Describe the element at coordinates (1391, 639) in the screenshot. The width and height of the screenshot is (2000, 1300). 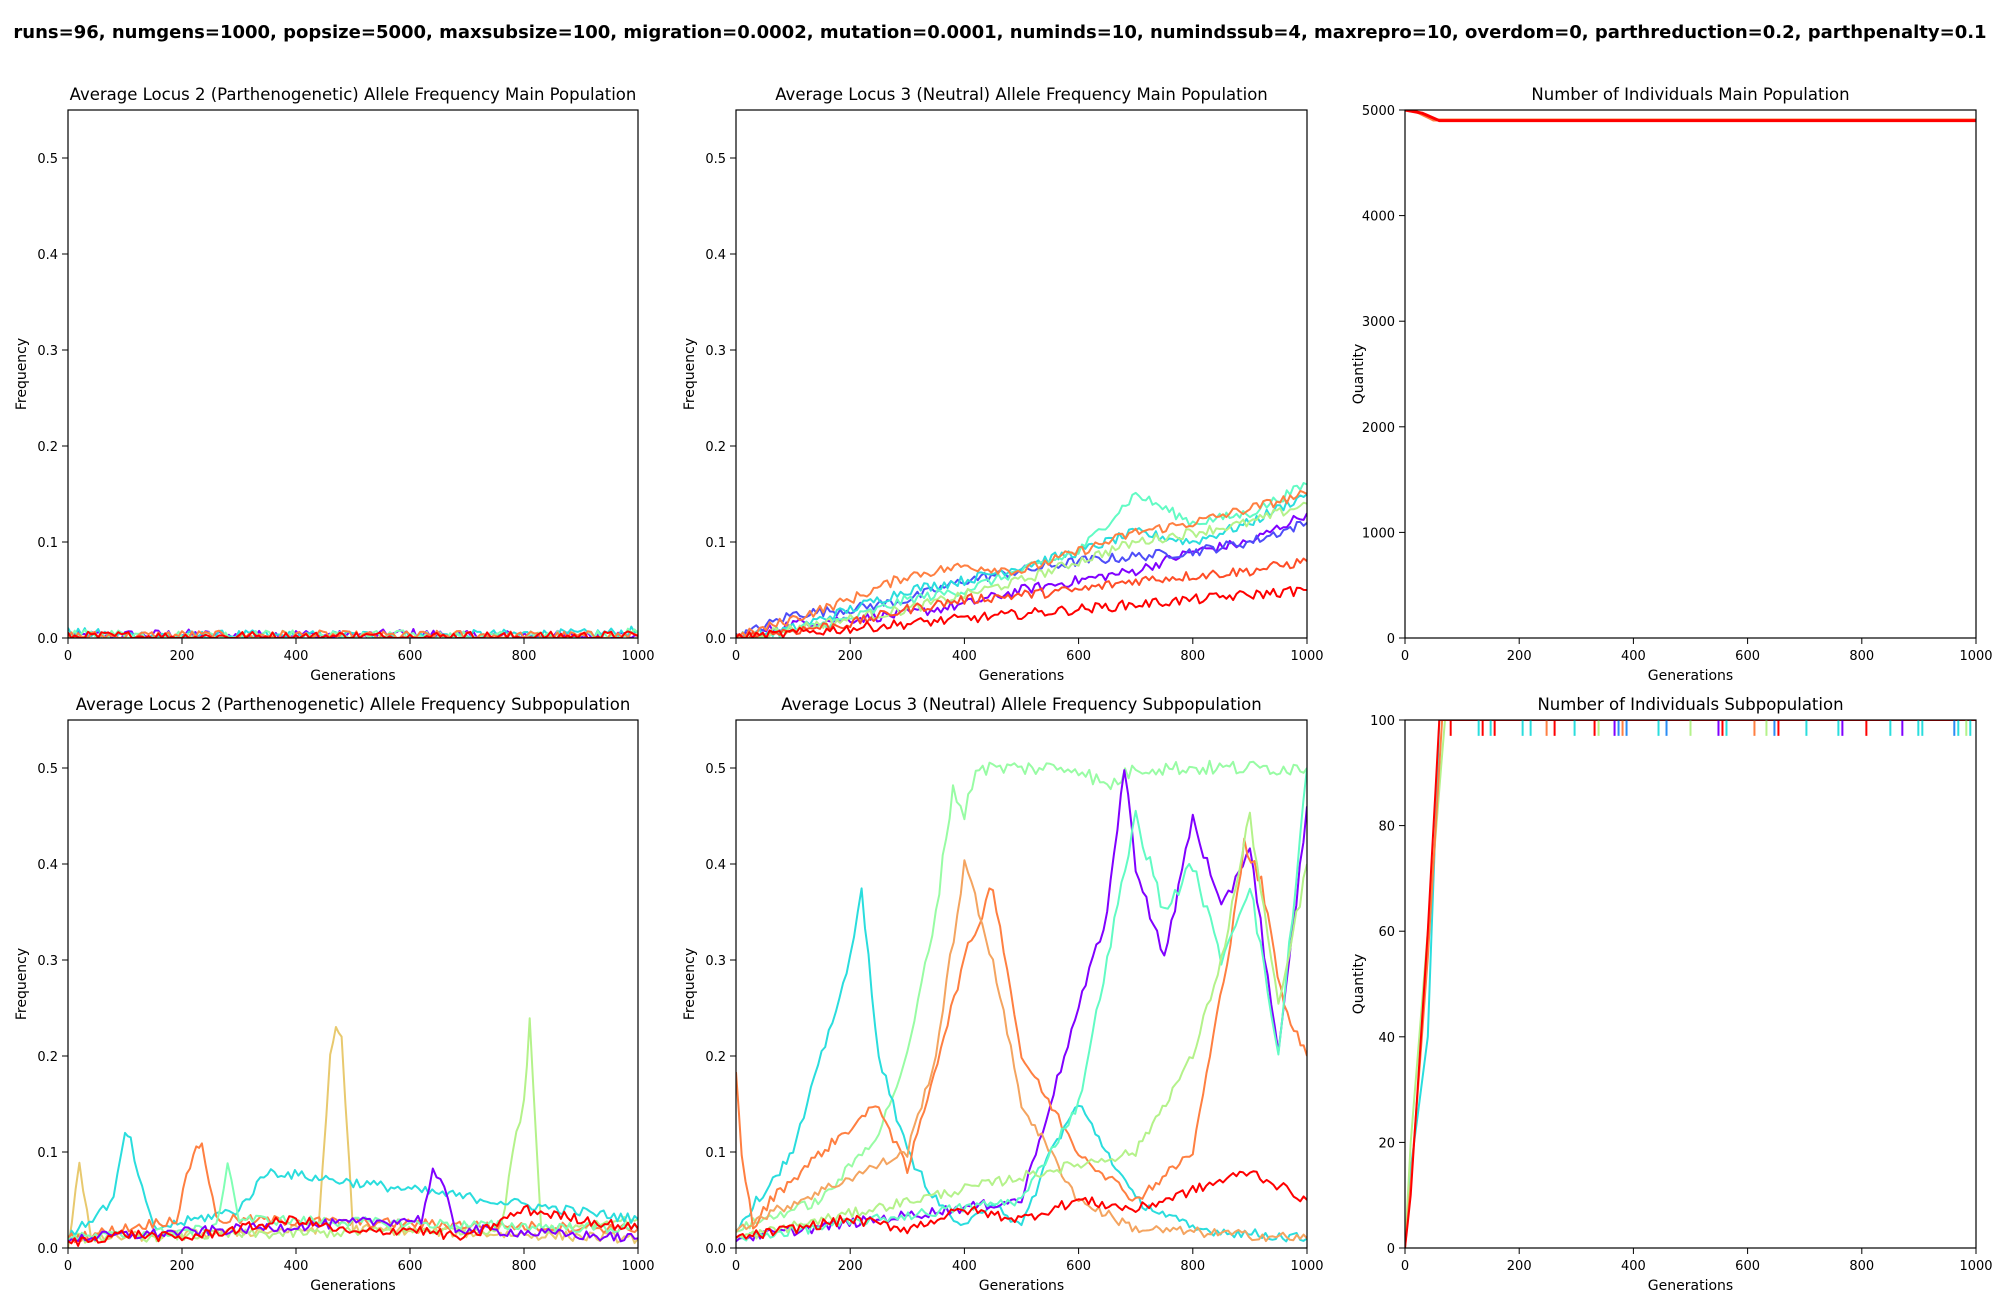
I see `y-tick-label: 0` at that location.